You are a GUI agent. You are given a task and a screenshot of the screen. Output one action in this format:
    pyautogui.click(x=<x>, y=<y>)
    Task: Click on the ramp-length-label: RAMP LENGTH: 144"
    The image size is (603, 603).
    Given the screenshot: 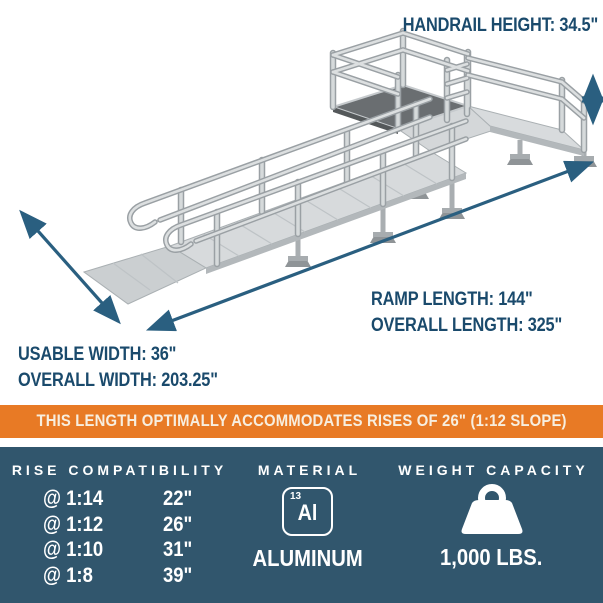 What is the action you would take?
    pyautogui.click(x=465, y=299)
    